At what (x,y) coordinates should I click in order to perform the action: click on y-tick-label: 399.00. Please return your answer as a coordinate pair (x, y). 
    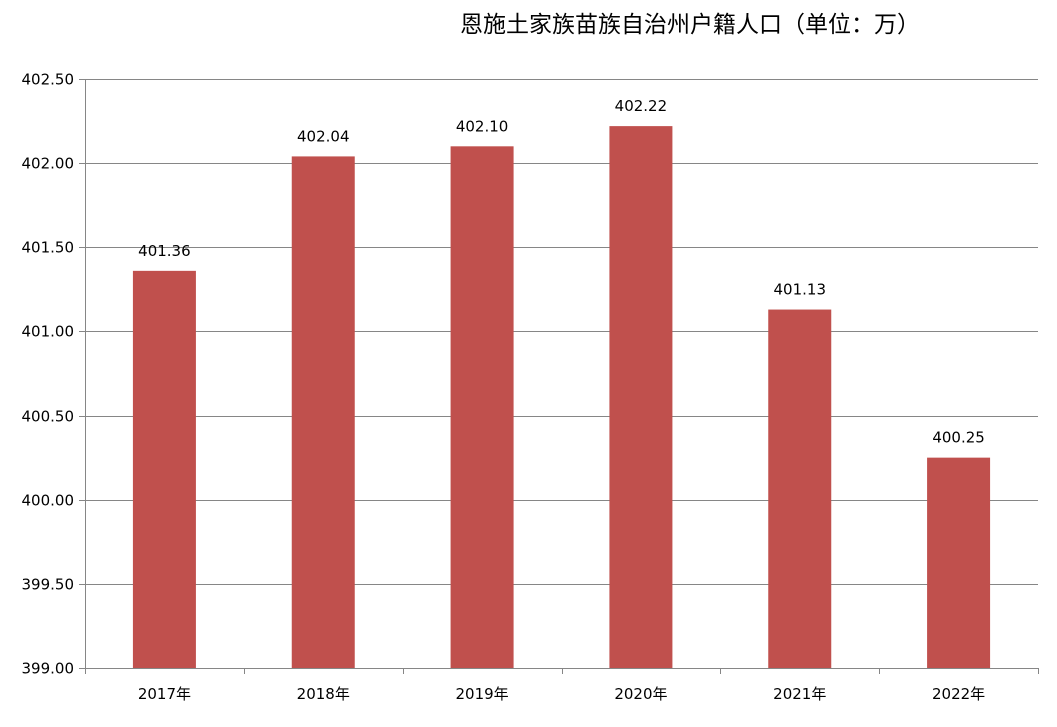
    Looking at the image, I should click on (48, 669).